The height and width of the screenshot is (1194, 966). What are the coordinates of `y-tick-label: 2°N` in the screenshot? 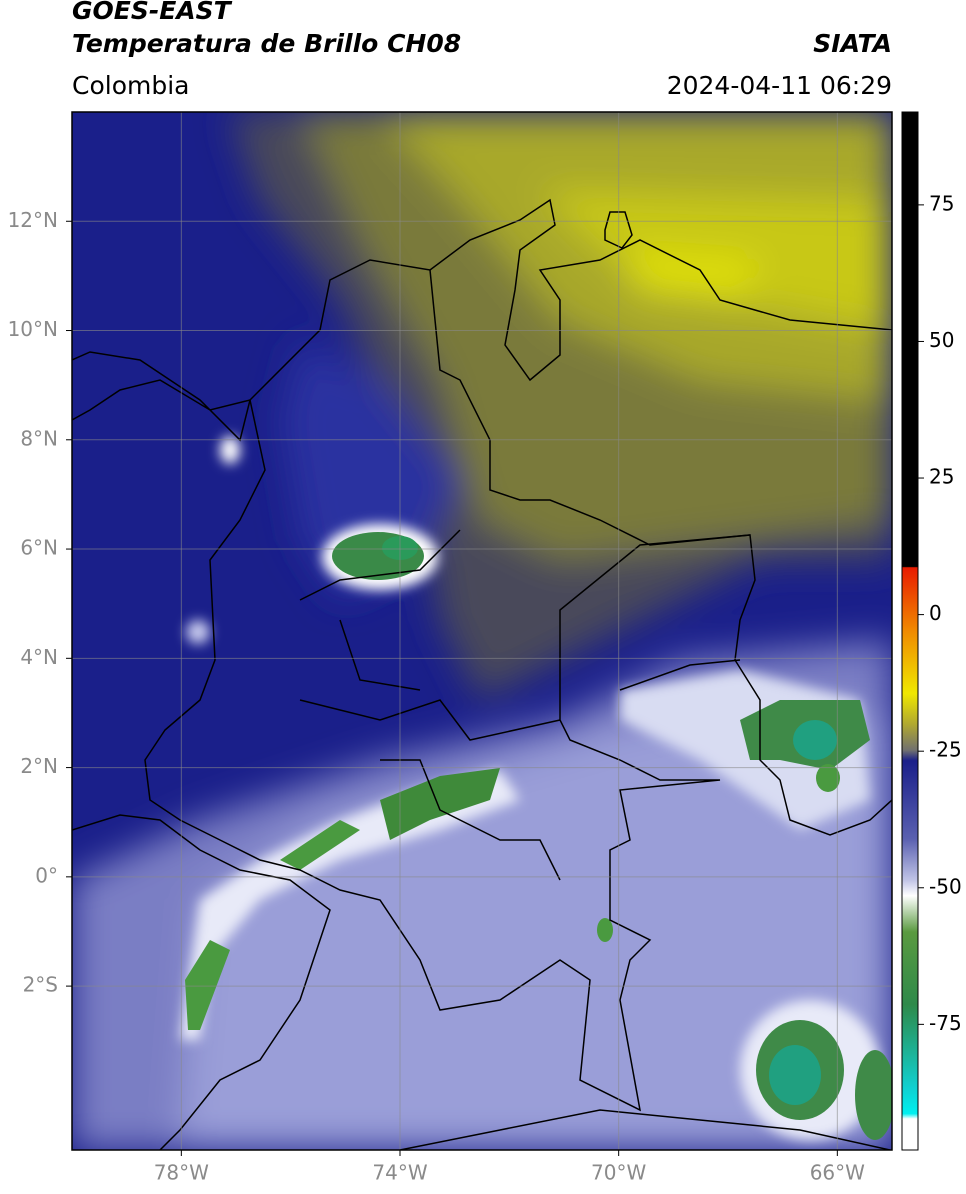 It's located at (39, 766).